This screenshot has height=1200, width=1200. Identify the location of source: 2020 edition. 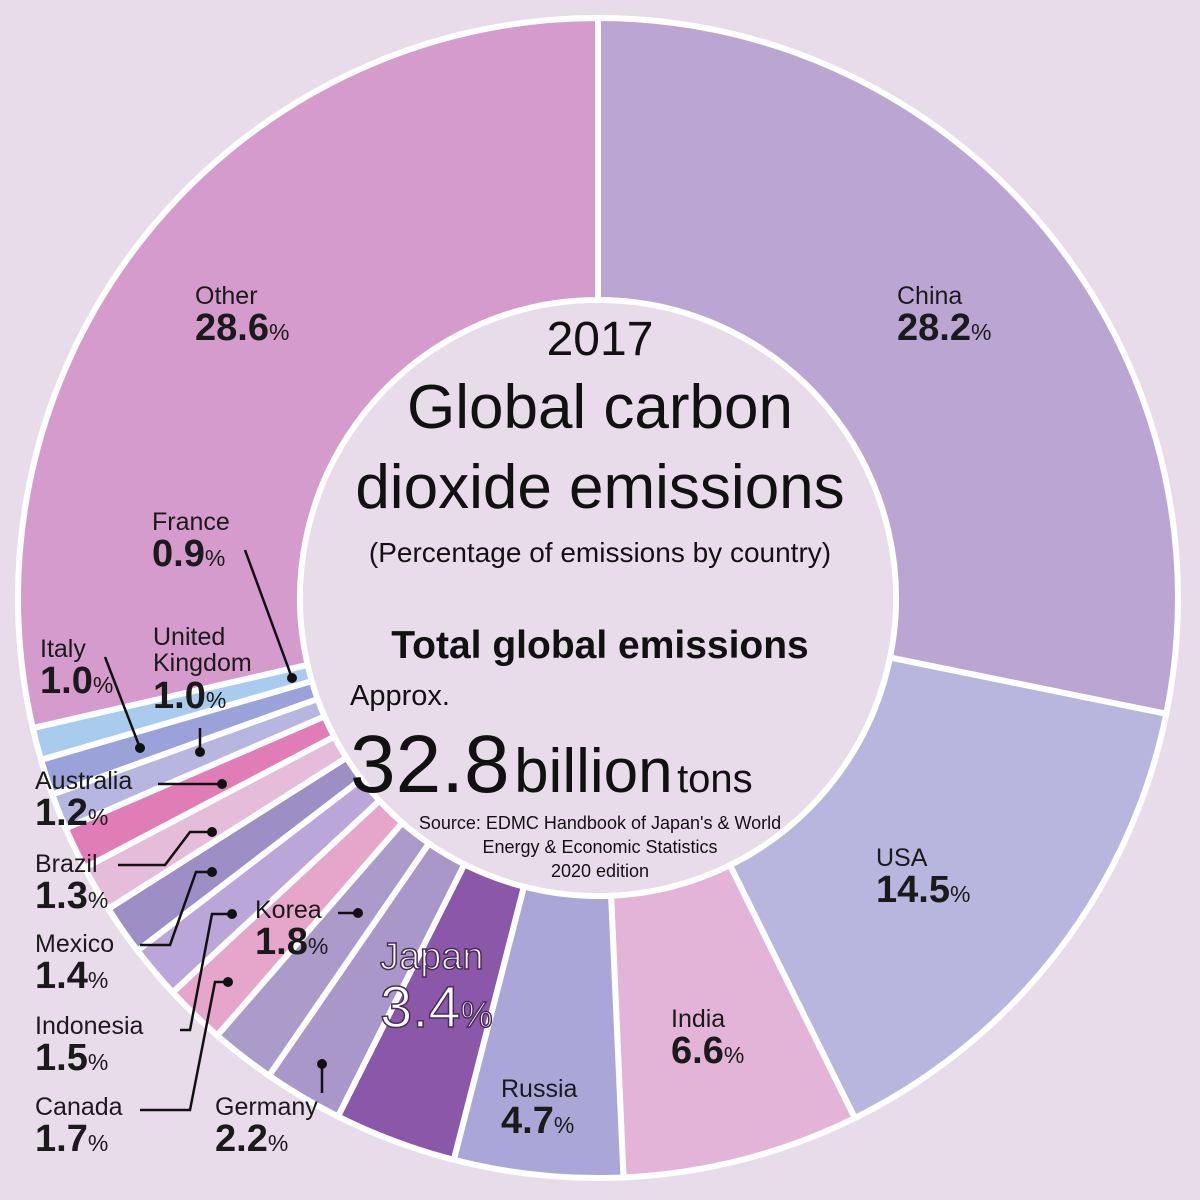
(600, 871).